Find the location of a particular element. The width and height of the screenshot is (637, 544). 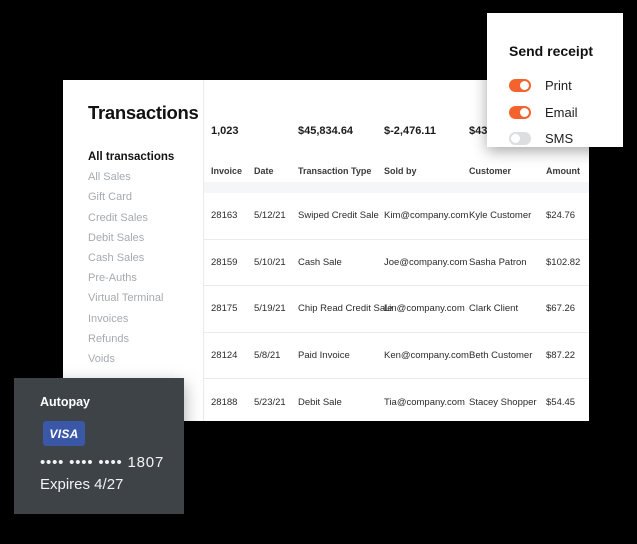

sidebar-item-voids: Voids is located at coordinates (101, 358).